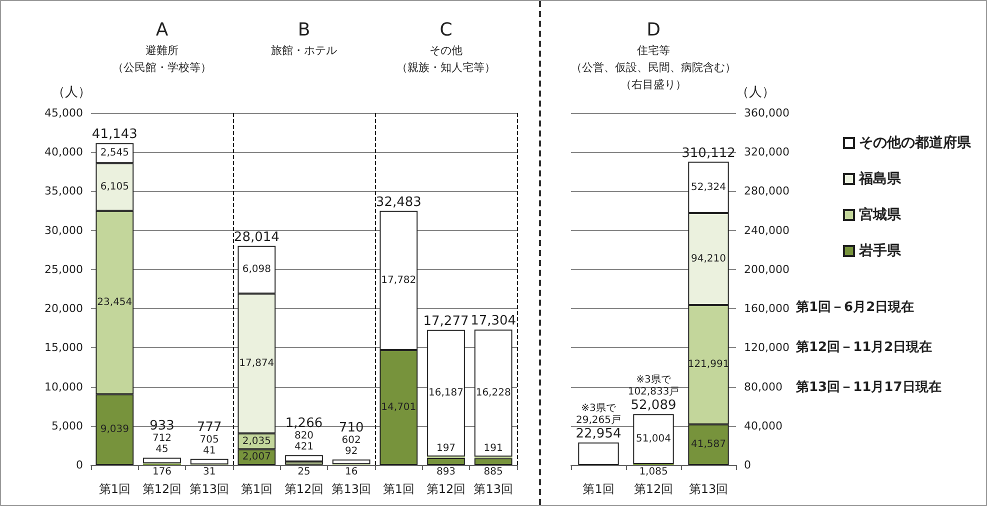 This screenshot has width=987, height=506. Describe the element at coordinates (162, 450) in the screenshot. I see `data-label: 45` at that location.